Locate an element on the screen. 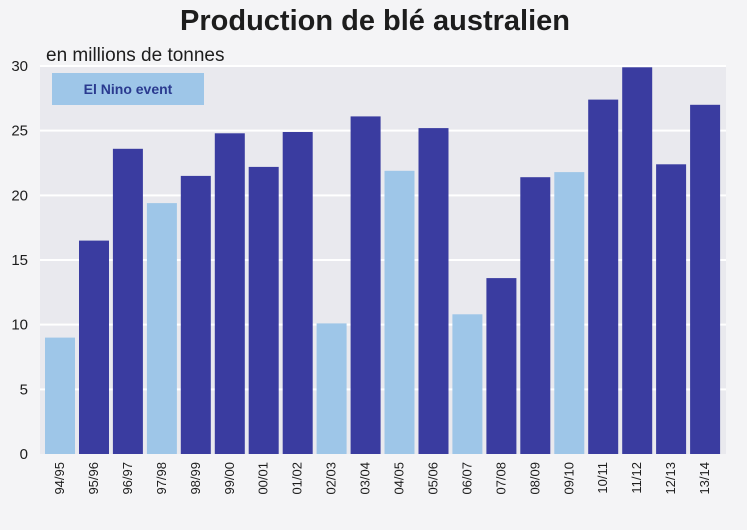 The image size is (747, 530). x-tick-label: 96/97 is located at coordinates (127, 478).